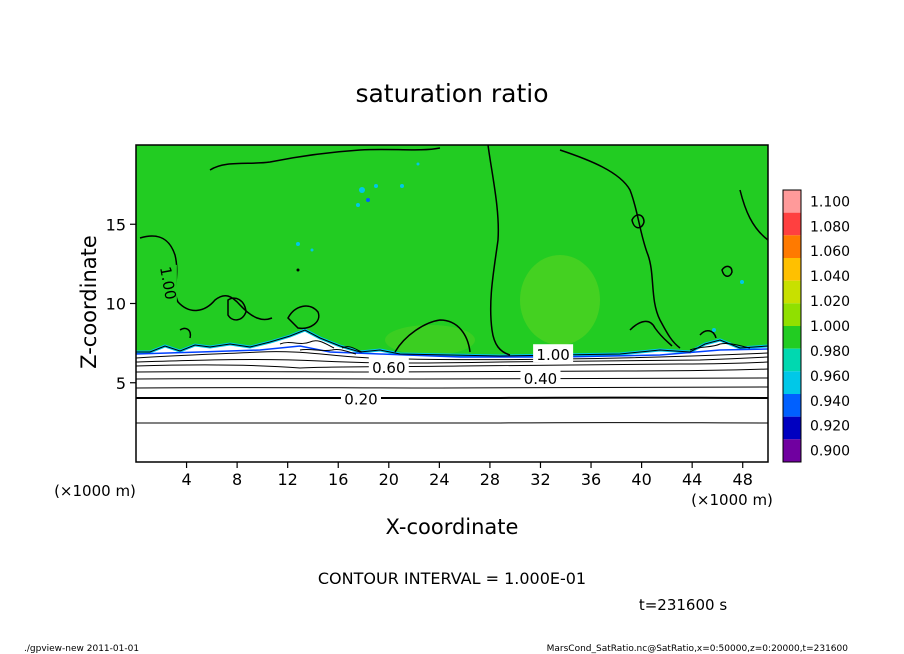  I want to click on subsaturated-region, so click(452, 396).